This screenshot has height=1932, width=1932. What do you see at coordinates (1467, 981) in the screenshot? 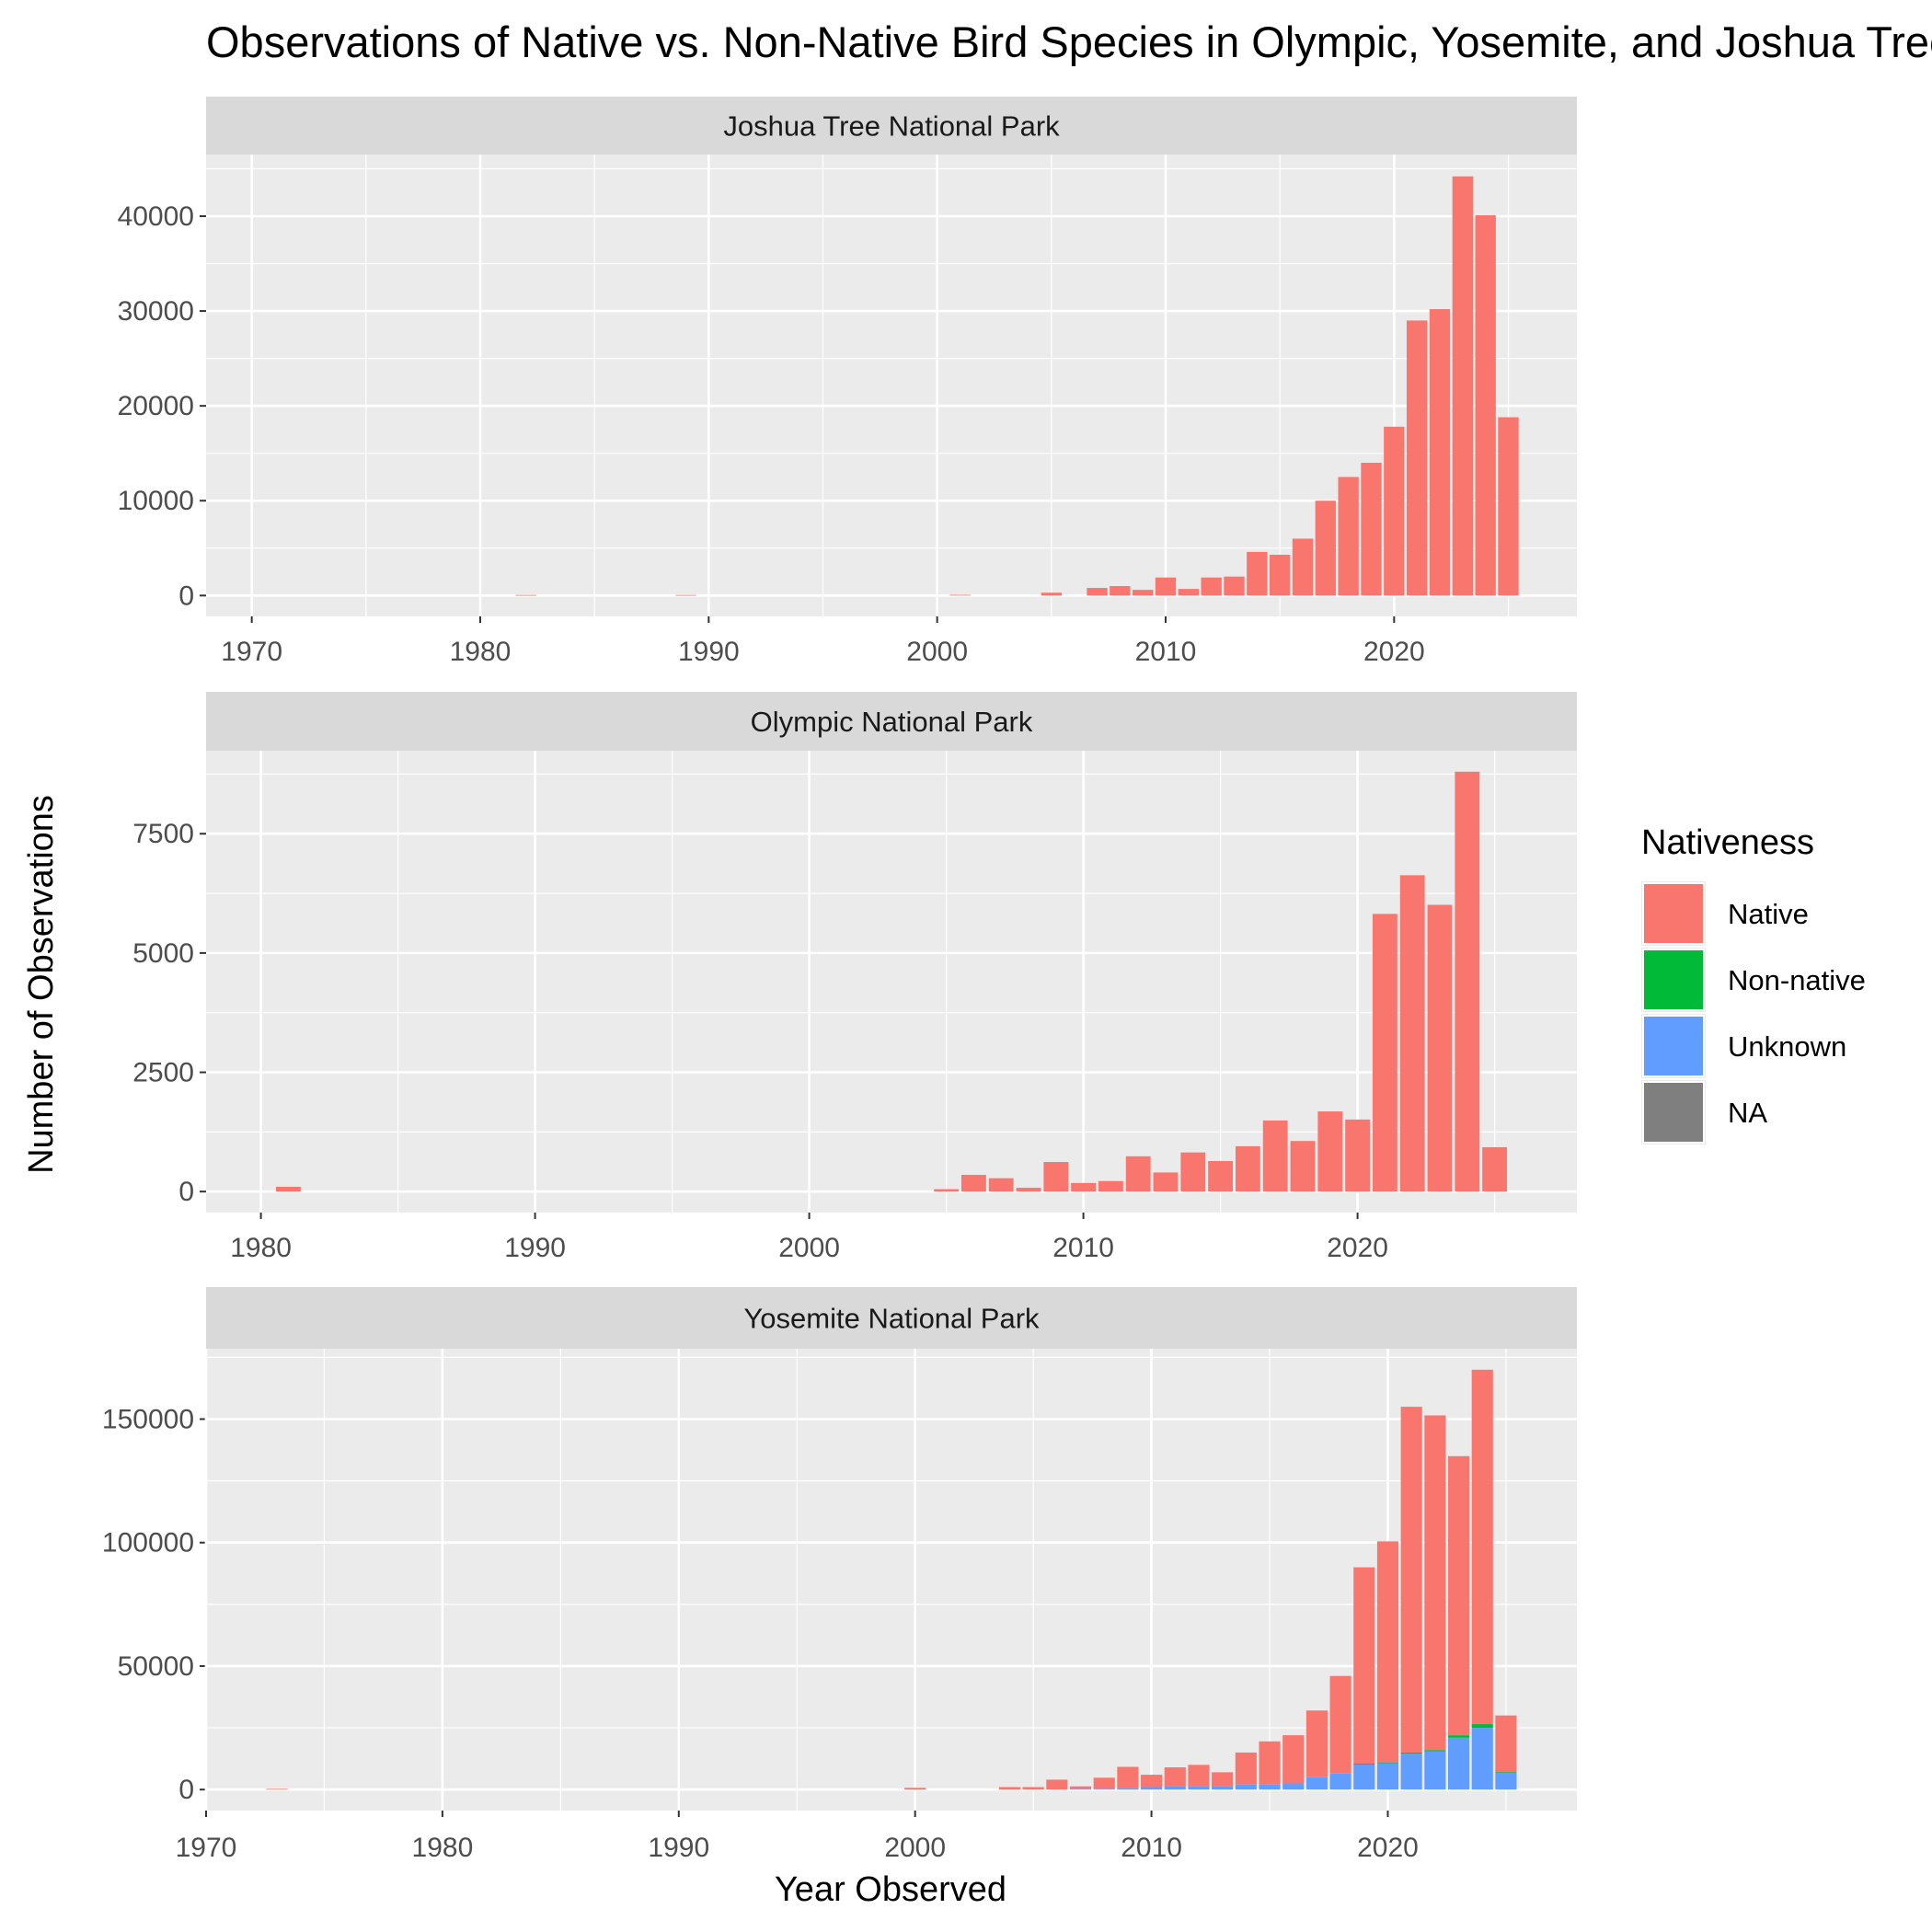
I see `panel-2-bar-native-2024` at bounding box center [1467, 981].